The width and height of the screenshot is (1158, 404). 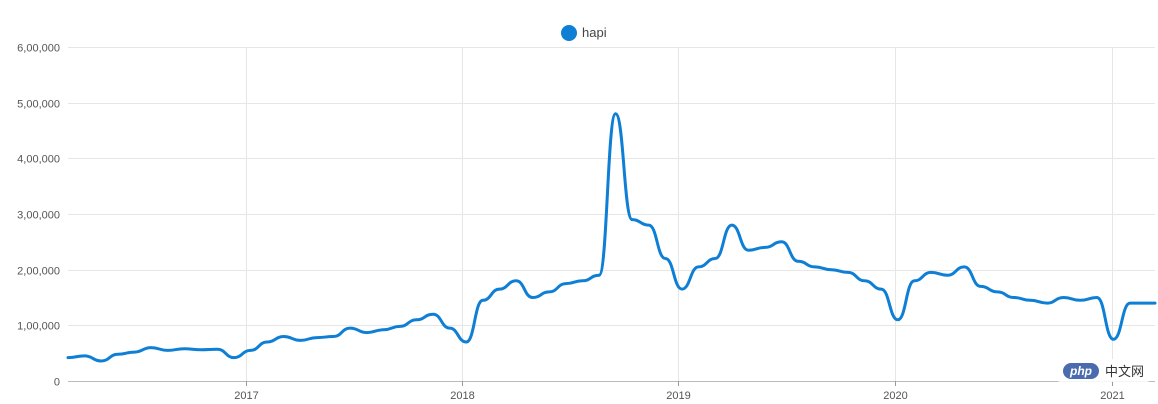 What do you see at coordinates (38, 49) in the screenshot?
I see `y-tick-label: 6,00,000` at bounding box center [38, 49].